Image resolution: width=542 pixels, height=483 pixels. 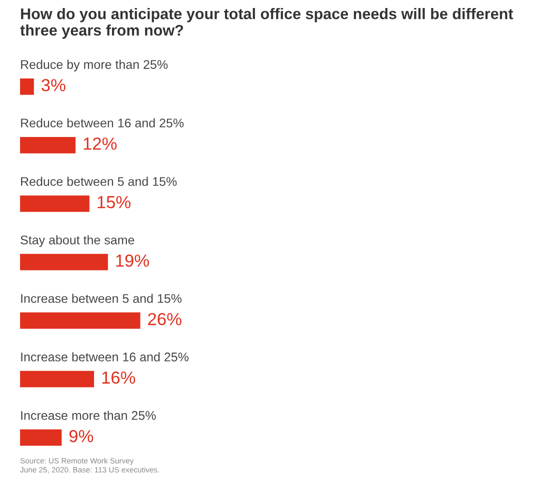 I want to click on y-tick-label: Reduce between 16 and 25%, so click(x=102, y=123).